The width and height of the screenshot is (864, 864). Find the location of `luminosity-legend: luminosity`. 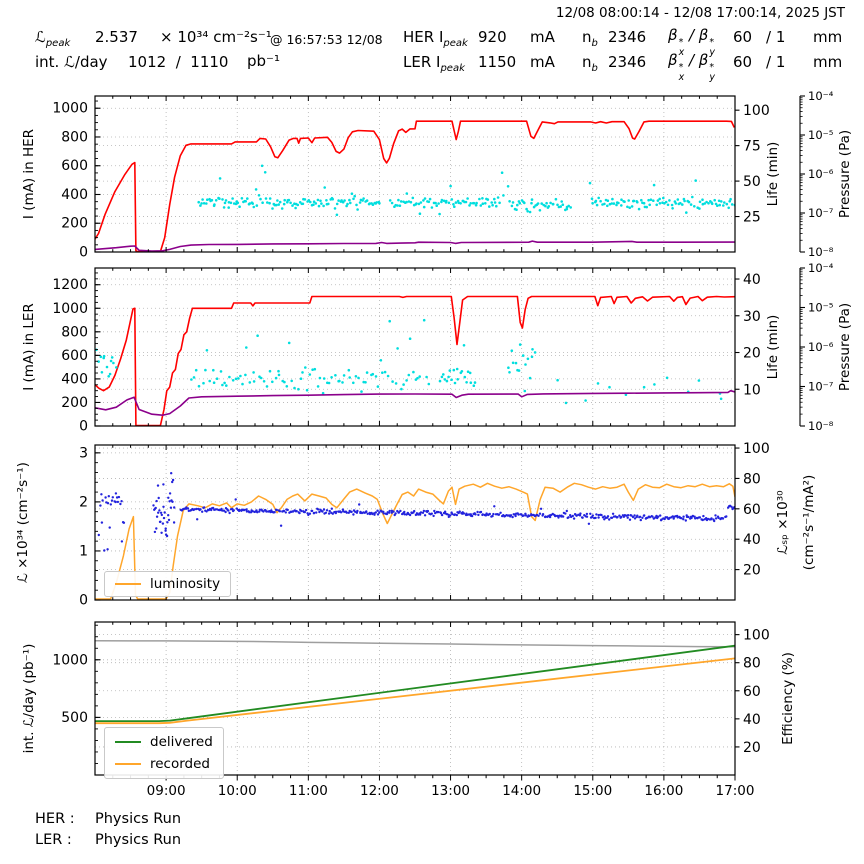

luminosity-legend: luminosity is located at coordinates (168, 584).